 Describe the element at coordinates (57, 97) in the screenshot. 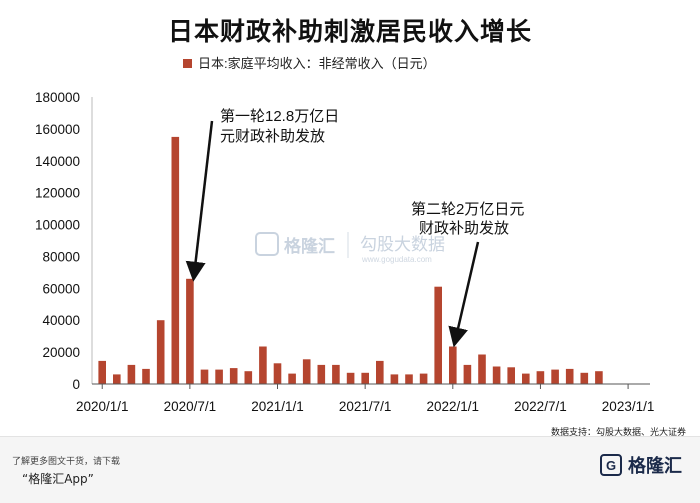

I see `y-tick-label: 180000` at that location.